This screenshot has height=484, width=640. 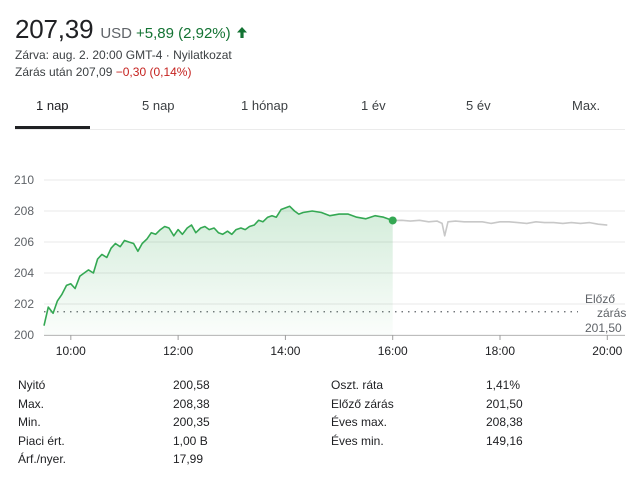 What do you see at coordinates (123, 55) in the screenshot?
I see `market-status: Zárva: aug. 2. 20:00 GMT-4 · Nyilatkozat` at bounding box center [123, 55].